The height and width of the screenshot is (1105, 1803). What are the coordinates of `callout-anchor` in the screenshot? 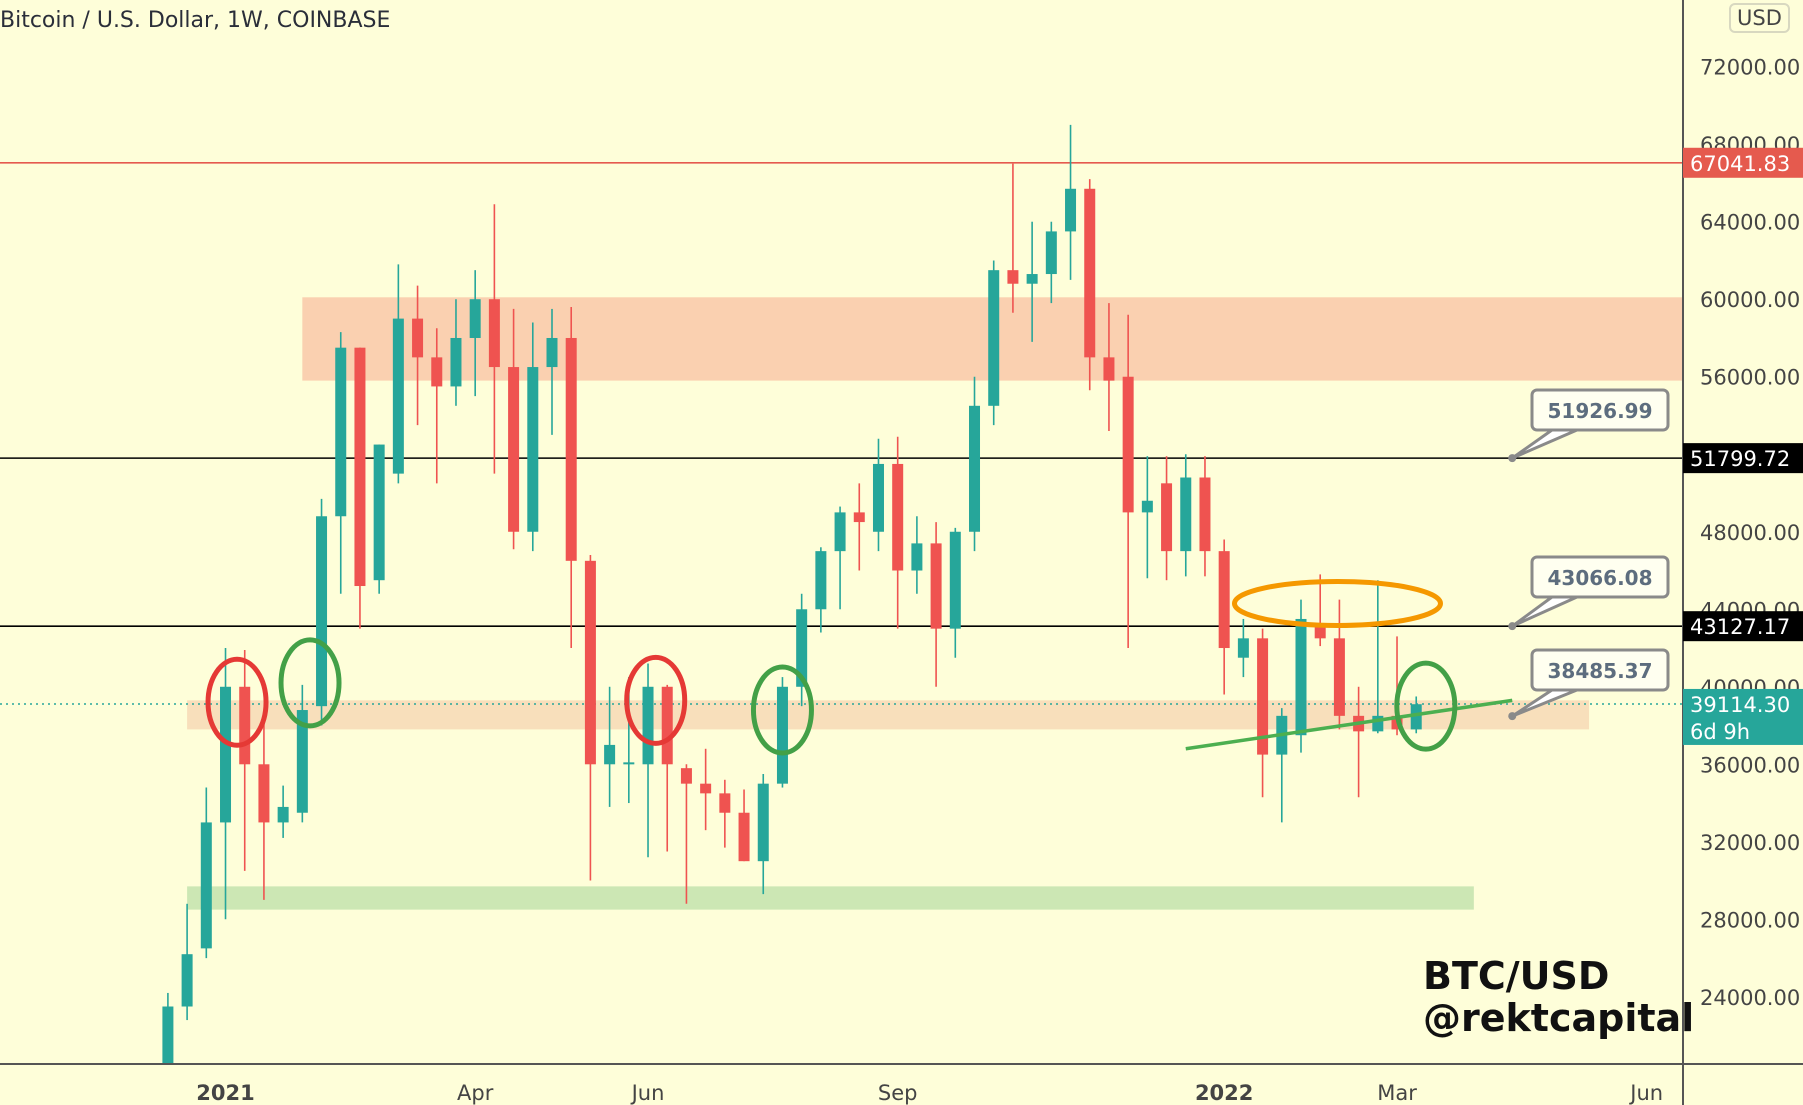 It's located at (1512, 716).